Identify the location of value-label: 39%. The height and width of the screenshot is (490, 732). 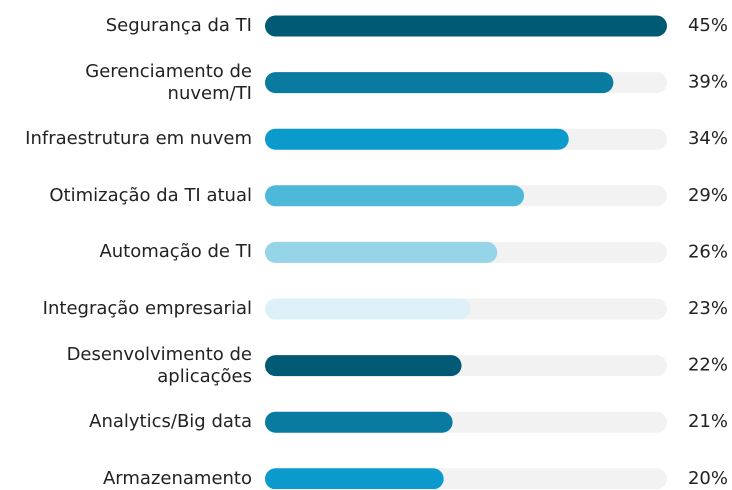
(708, 82).